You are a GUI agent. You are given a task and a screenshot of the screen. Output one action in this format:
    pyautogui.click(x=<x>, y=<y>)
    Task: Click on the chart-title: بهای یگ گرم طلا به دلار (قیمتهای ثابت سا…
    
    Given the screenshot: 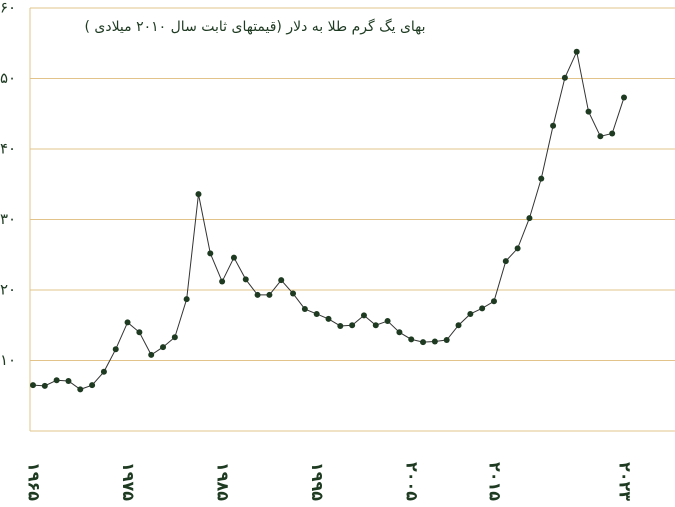 What is the action you would take?
    pyautogui.click(x=254, y=26)
    